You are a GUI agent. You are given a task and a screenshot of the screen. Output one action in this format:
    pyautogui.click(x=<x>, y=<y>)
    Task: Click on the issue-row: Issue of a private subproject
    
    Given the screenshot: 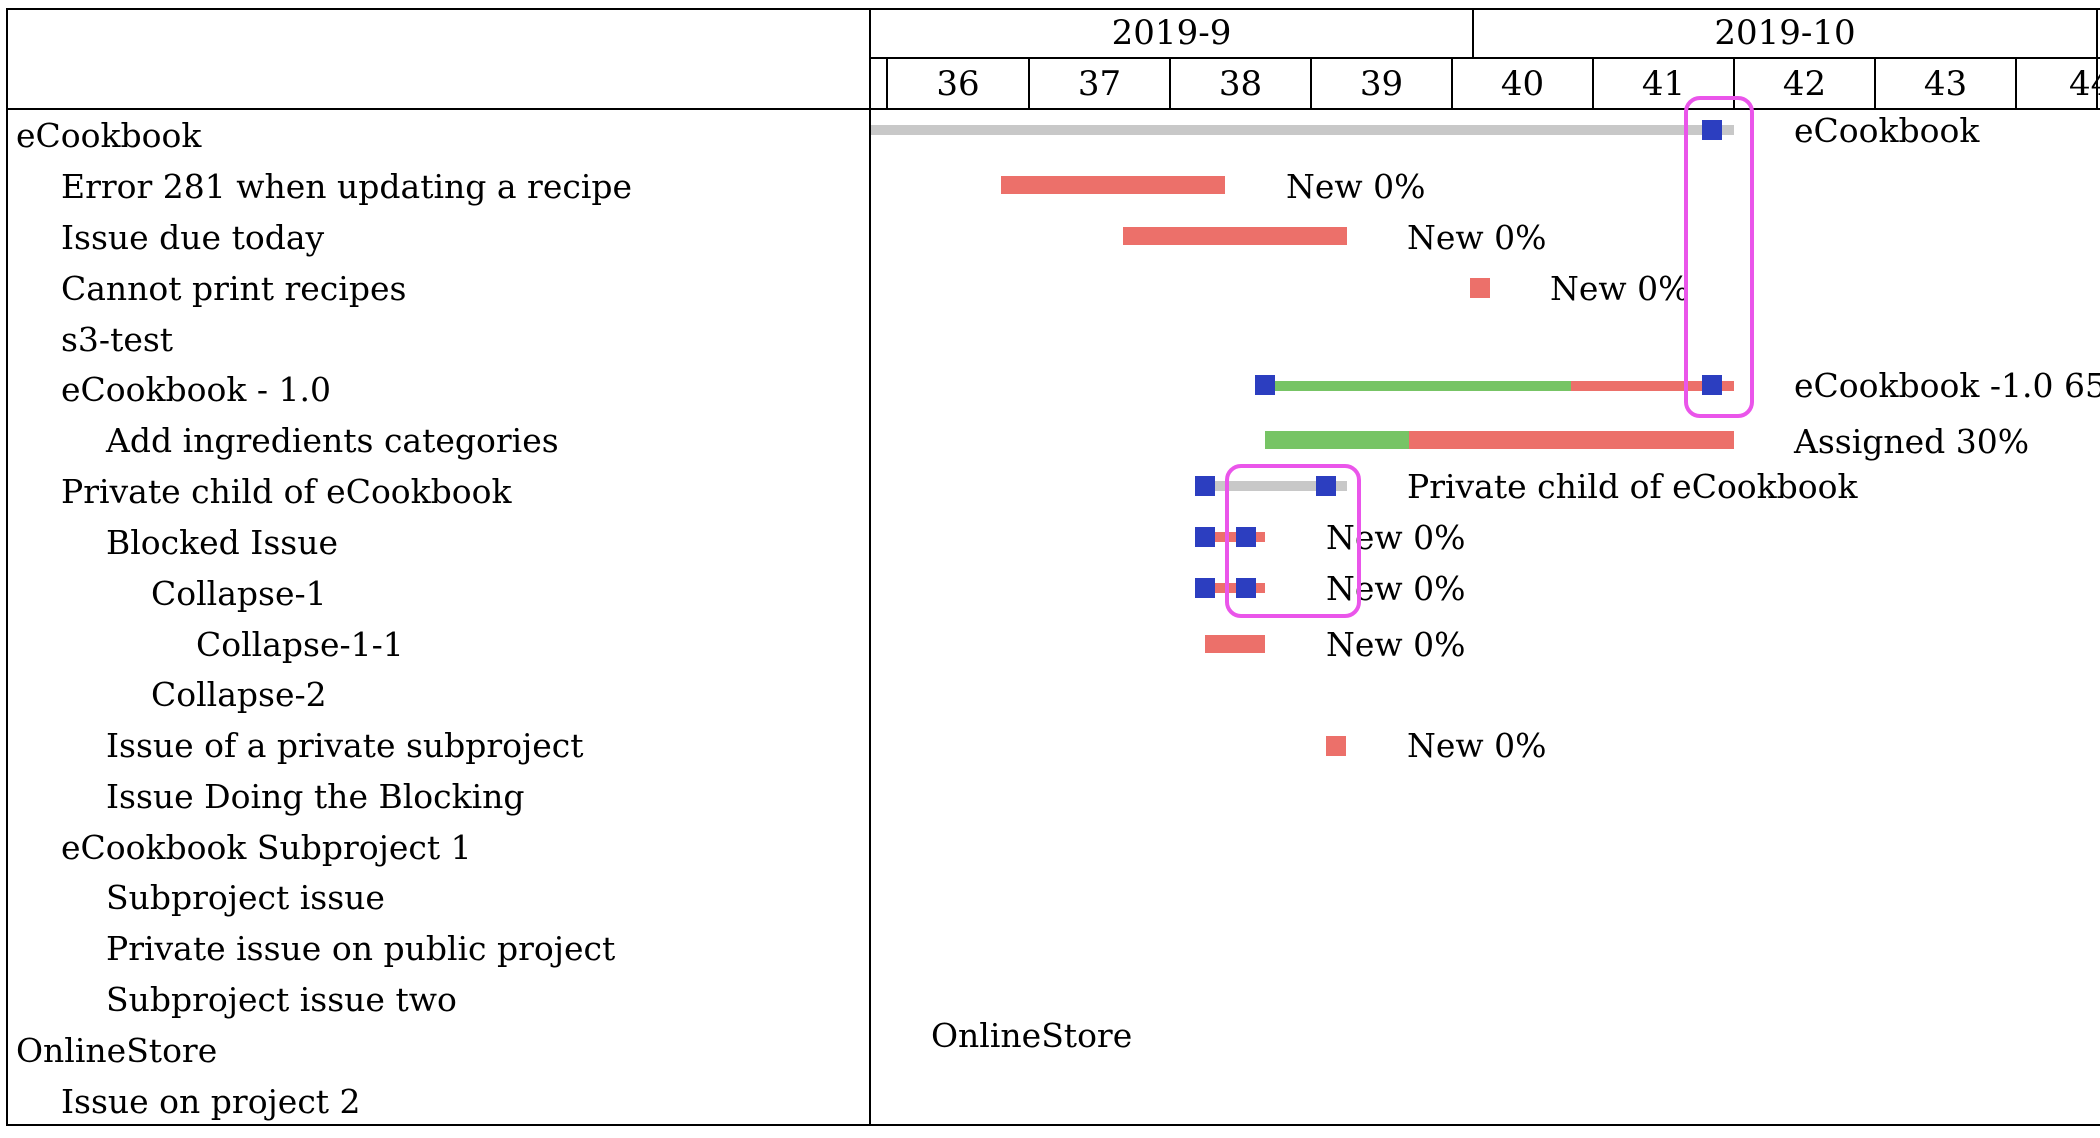 What is the action you would take?
    pyautogui.click(x=345, y=745)
    